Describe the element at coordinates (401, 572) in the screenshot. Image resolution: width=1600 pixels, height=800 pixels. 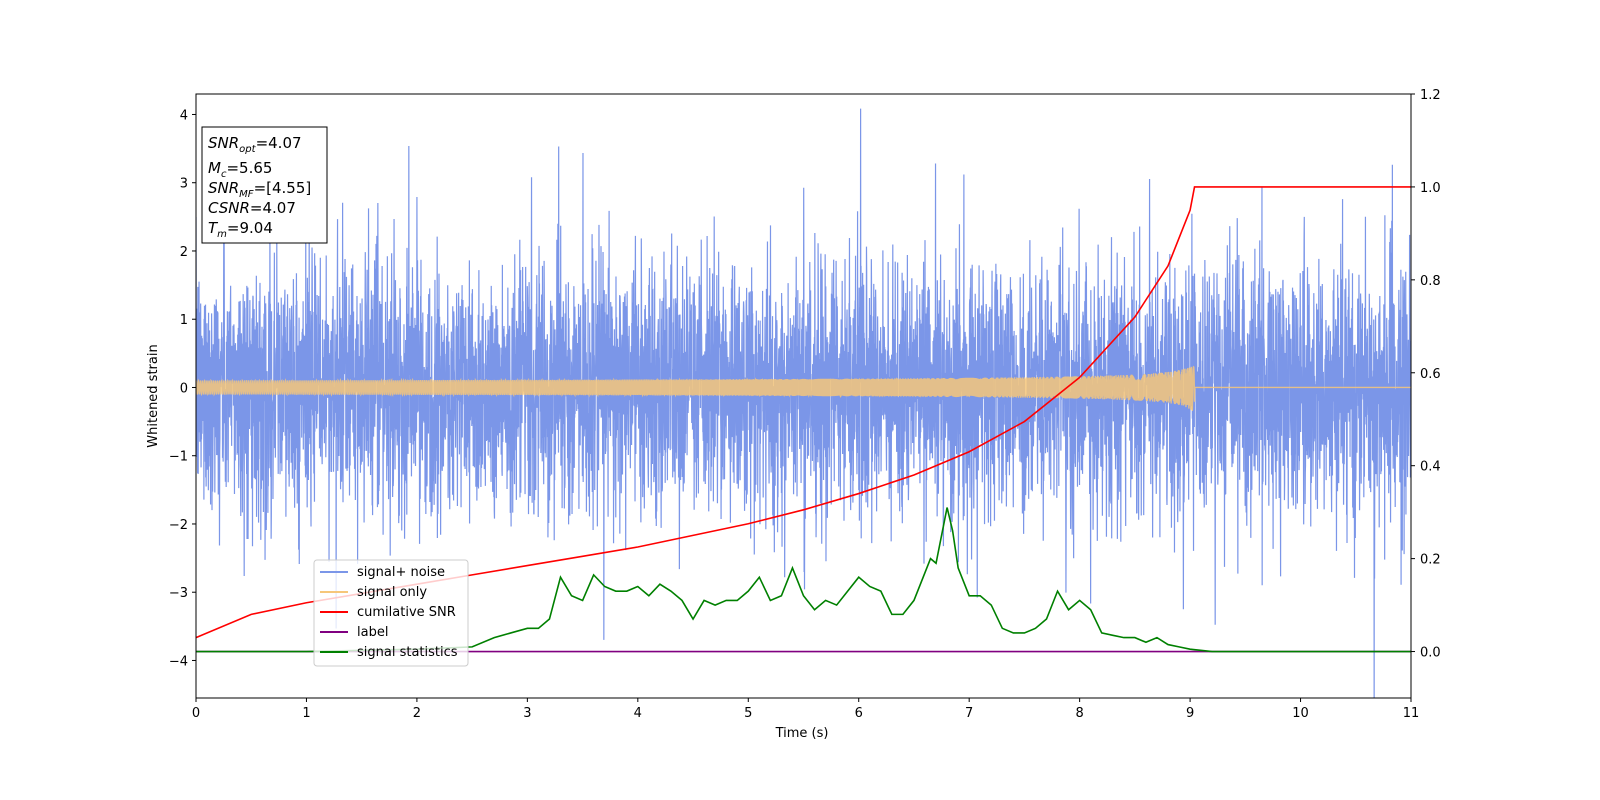
I see `legend-label-signal-noise: signal+ noise` at that location.